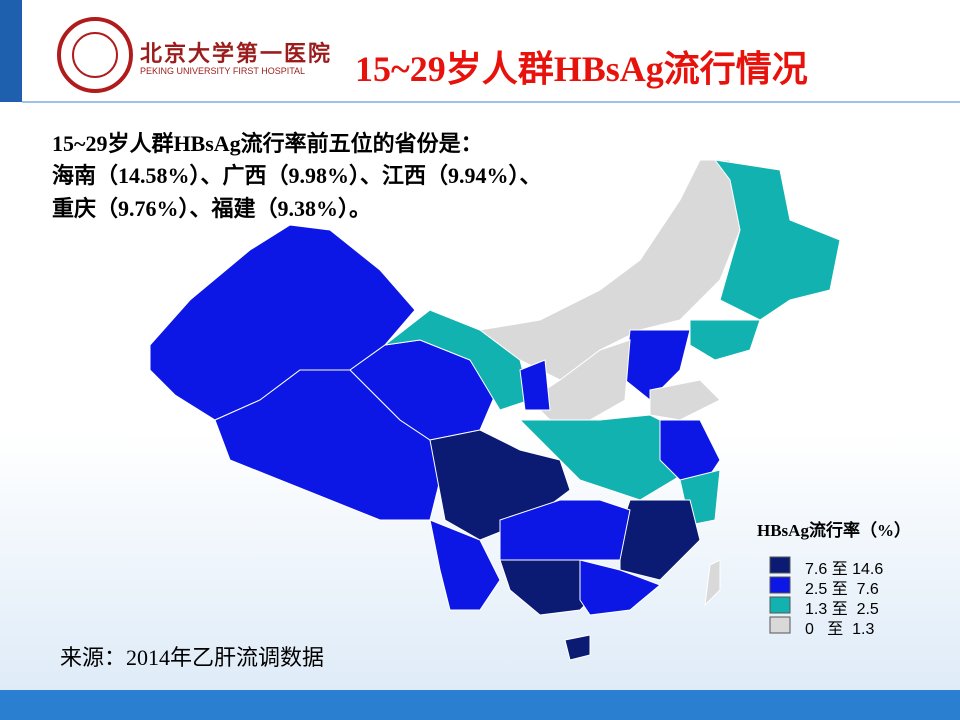 Image resolution: width=960 pixels, height=720 pixels. Describe the element at coordinates (223, 71) in the screenshot. I see `logo-subtext: PEKING UNIVERSITY FIRST HOSPITAL` at that location.